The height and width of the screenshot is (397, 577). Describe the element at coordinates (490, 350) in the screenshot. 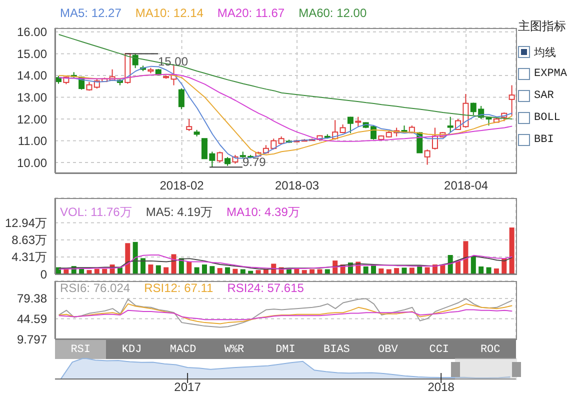

I see `text: ROC` at that location.